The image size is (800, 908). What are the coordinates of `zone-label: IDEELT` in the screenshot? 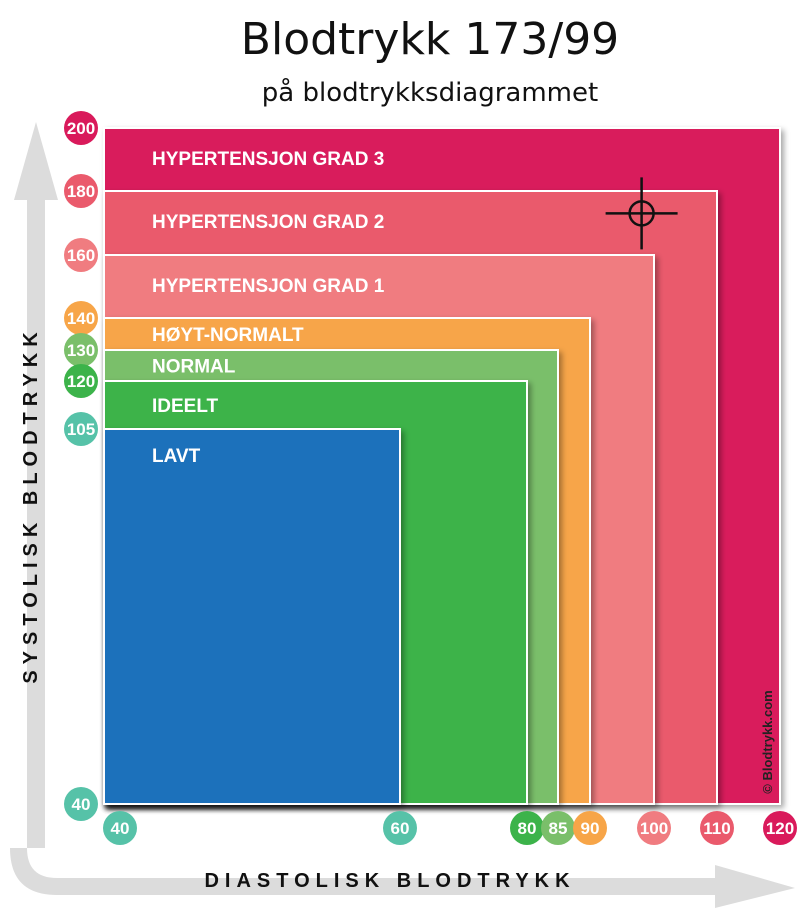 It's located at (185, 406).